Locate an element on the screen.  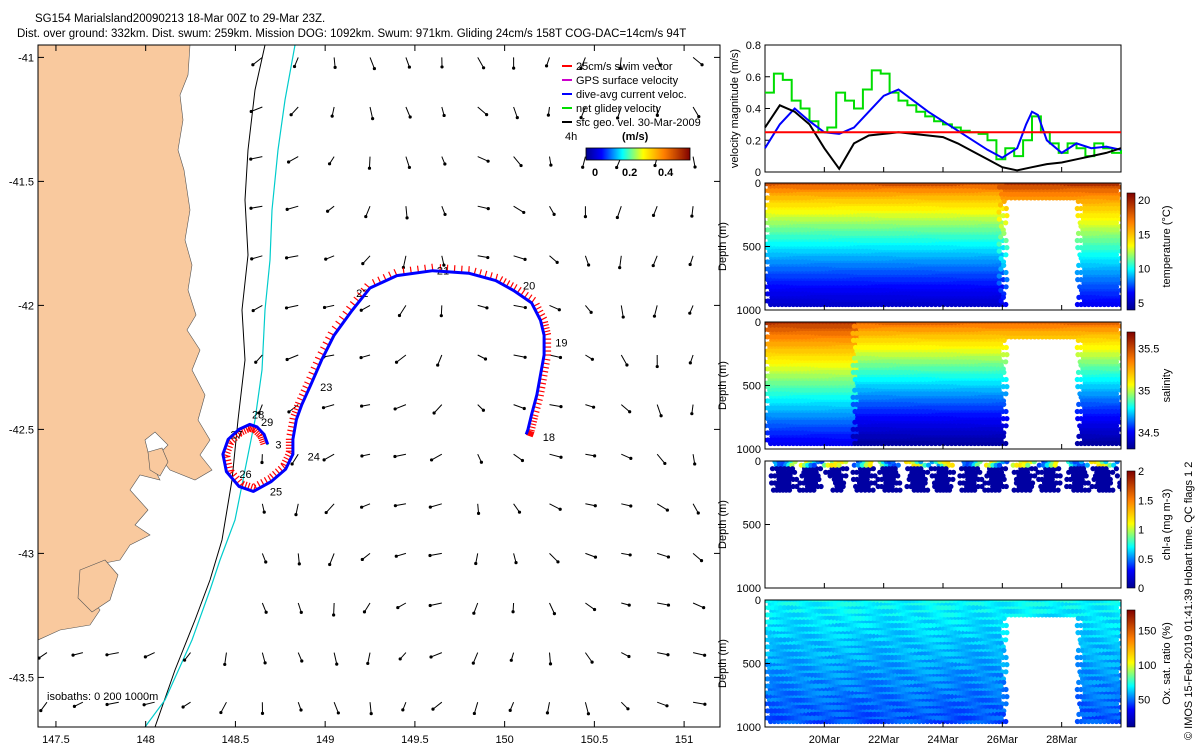
map-xtick-label: 148 is located at coordinates (146, 740).